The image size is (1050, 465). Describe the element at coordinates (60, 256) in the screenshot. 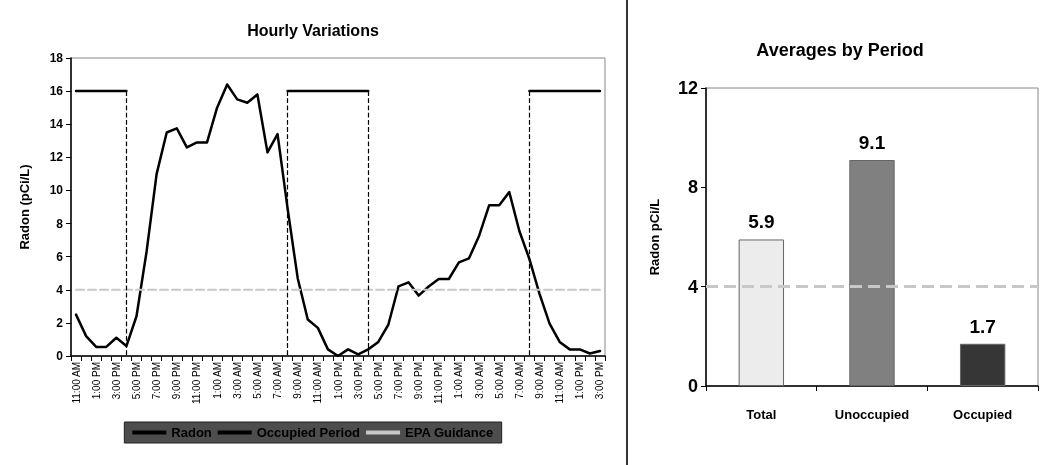

I see `y-tick-label: 6` at that location.